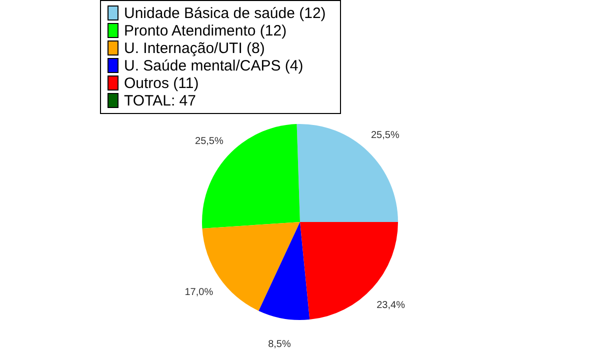 Image resolution: width=600 pixels, height=350 pixels. I want to click on data-label: 23,4%, so click(391, 306).